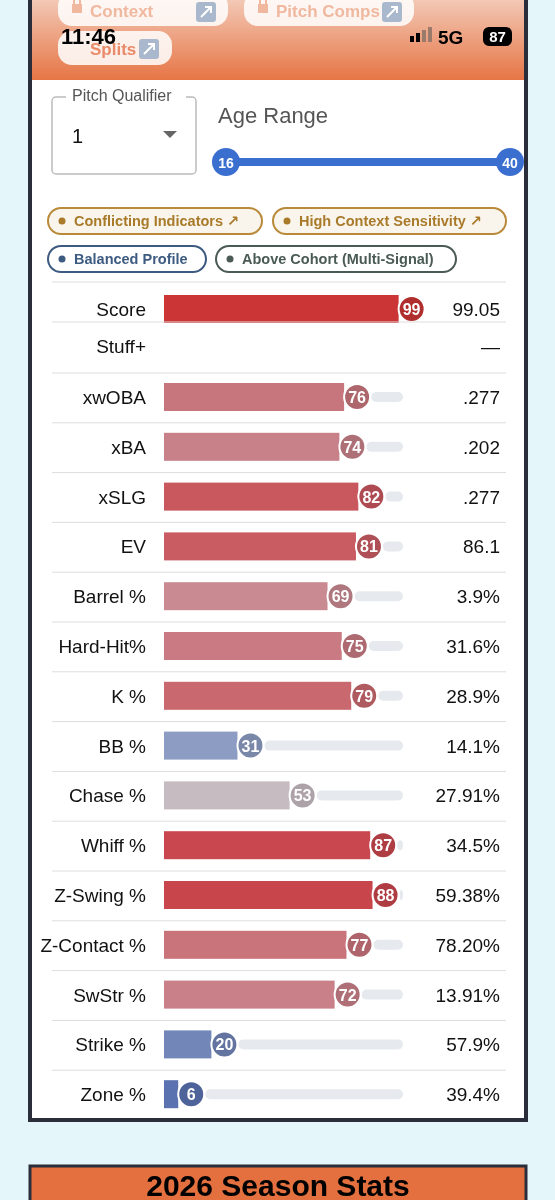 The image size is (555, 1200). What do you see at coordinates (371, 497) in the screenshot?
I see `data-label: 82` at bounding box center [371, 497].